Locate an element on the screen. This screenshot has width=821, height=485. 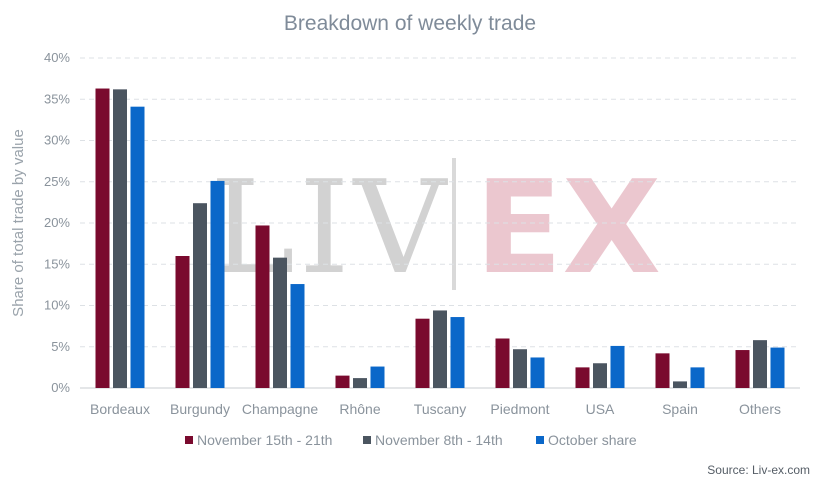
y-tick-label: 35% is located at coordinates (57, 98).